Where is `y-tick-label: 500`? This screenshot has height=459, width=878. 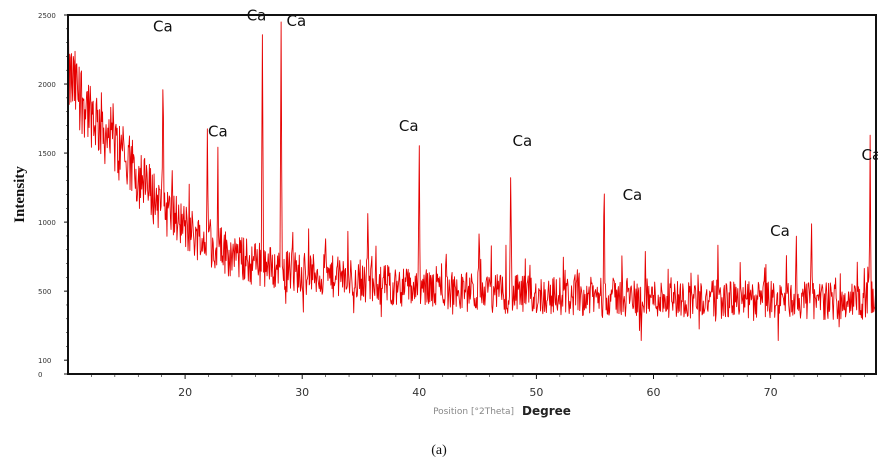 y-tick-label: 500 is located at coordinates (44, 292).